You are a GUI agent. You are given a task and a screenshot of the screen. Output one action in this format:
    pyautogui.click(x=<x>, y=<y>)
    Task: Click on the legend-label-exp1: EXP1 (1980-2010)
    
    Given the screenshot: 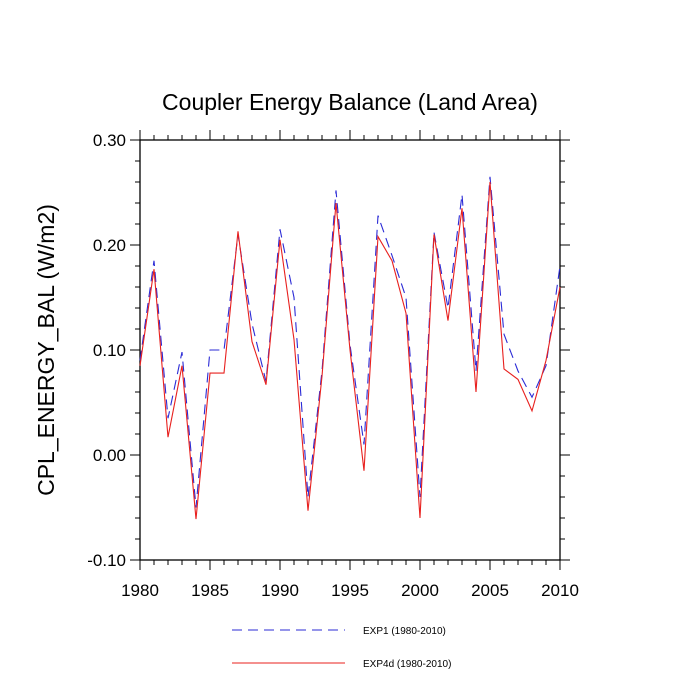 What is the action you would take?
    pyautogui.click(x=404, y=631)
    